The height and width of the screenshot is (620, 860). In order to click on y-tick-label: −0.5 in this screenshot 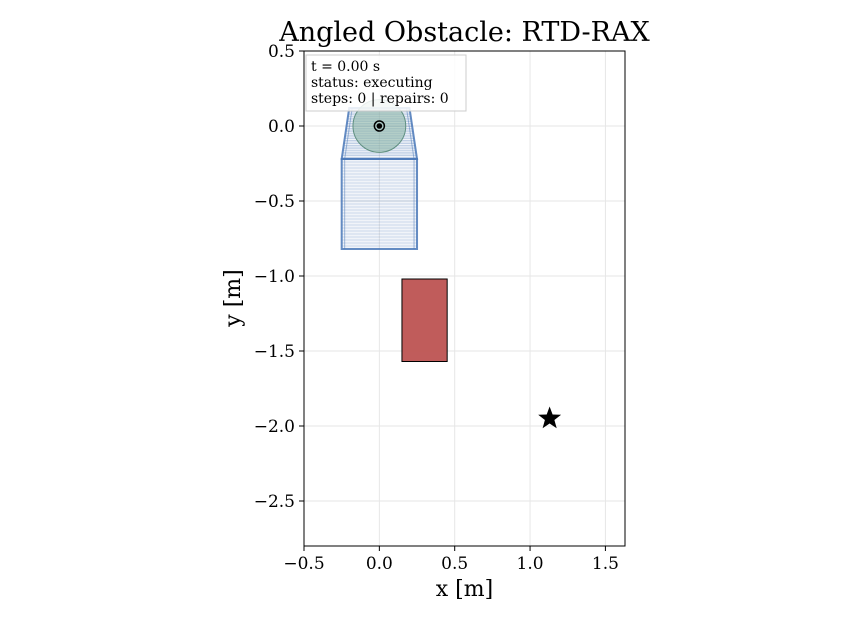, I will do `click(274, 202)`.